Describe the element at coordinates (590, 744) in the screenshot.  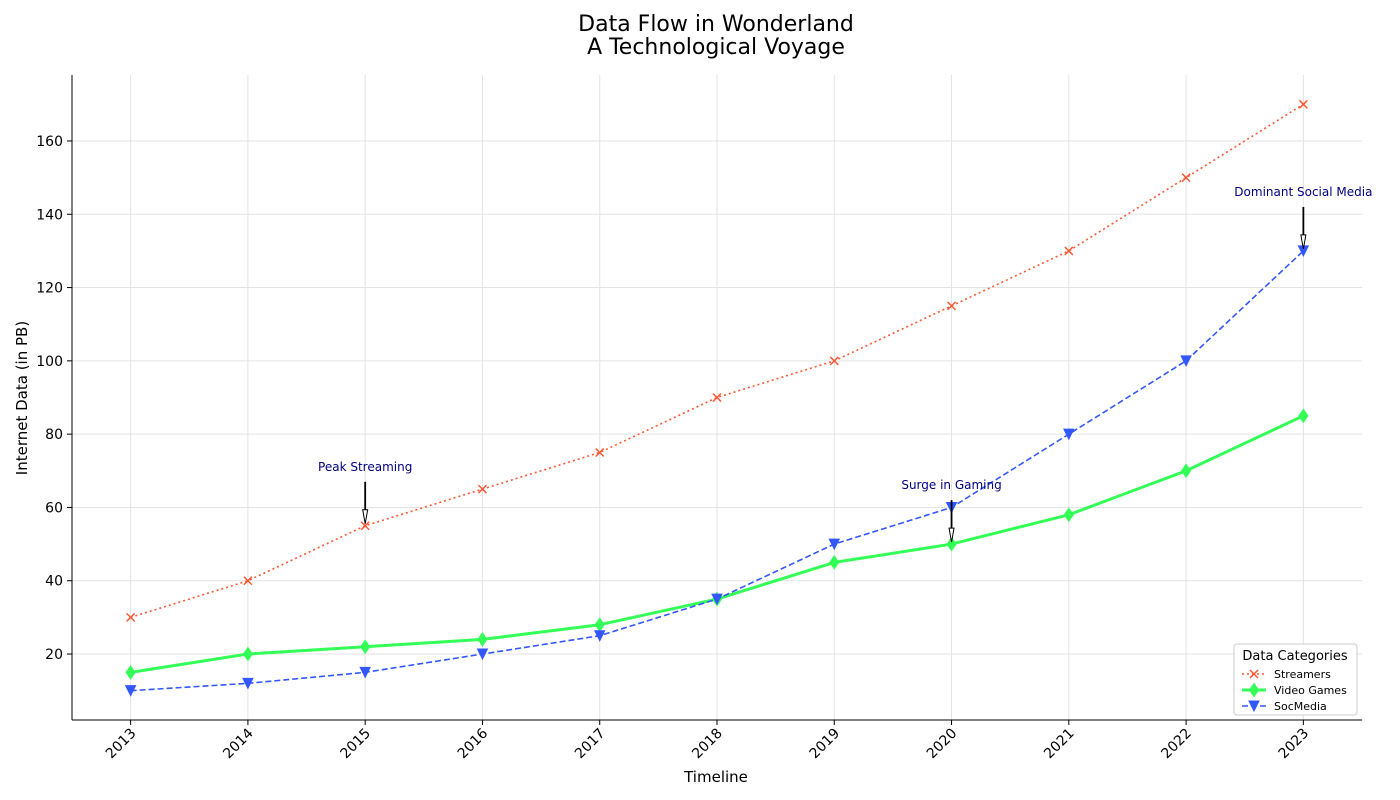
I see `x-tick-label: 2017` at that location.